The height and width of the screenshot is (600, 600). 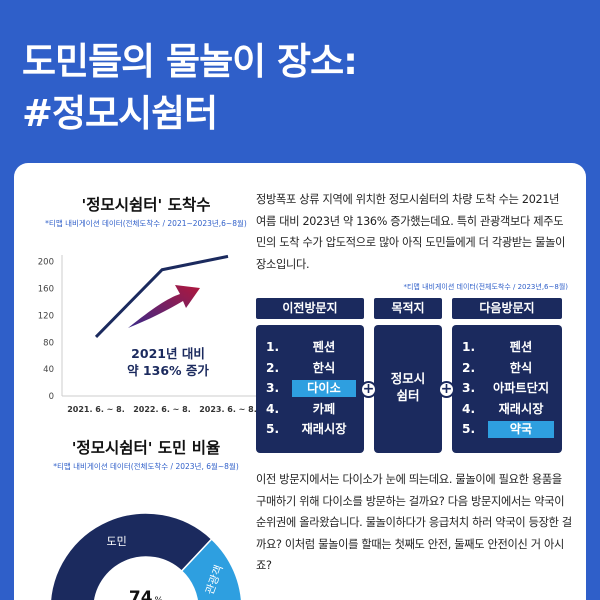 I want to click on prev-visit-box: 1. 펜션 2. 한식 3. 다이소 4. 카페 5. 재래시장, so click(x=310, y=389).